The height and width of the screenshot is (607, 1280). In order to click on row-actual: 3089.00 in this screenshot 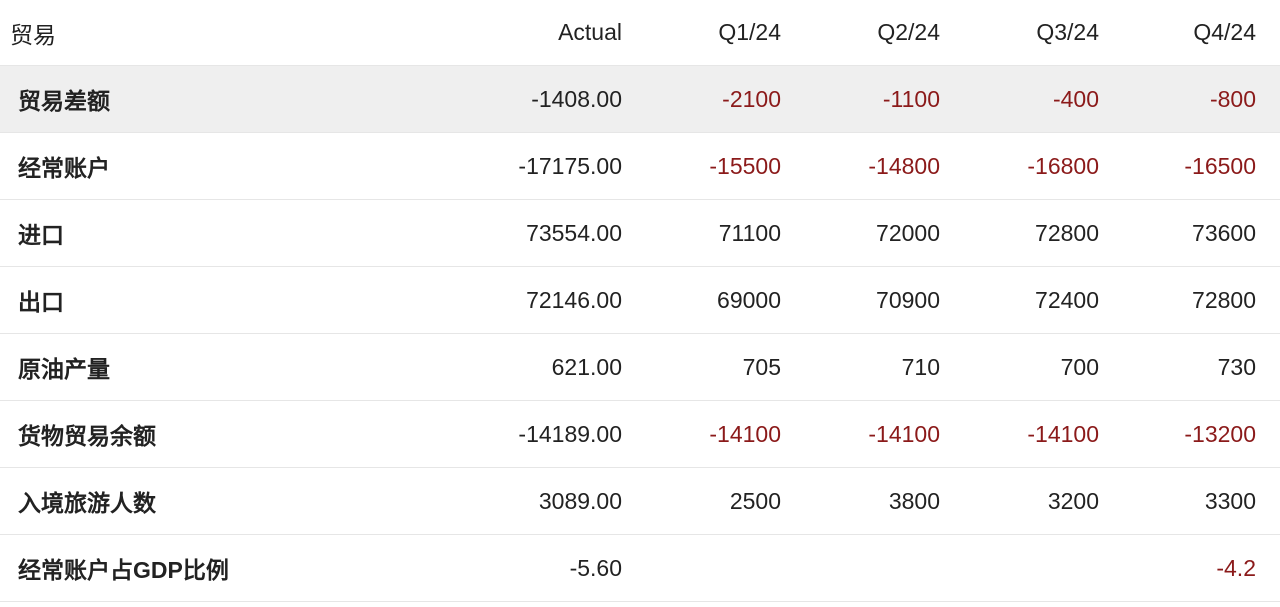, I will do `click(580, 500)`.